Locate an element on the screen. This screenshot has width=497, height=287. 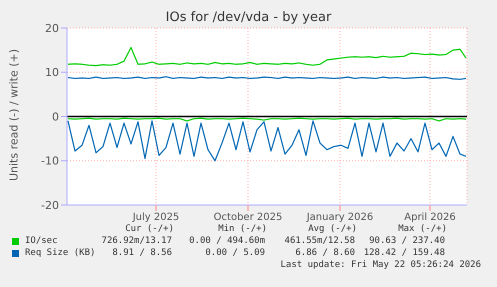
legend-label: Req Size (KB) is located at coordinates (60, 253).